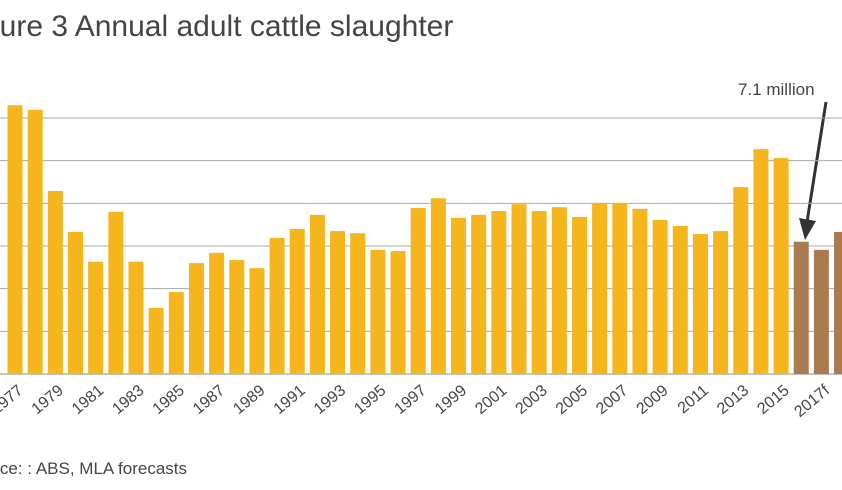  Describe the element at coordinates (491, 400) in the screenshot. I see `x-tick-label: 2001` at that location.